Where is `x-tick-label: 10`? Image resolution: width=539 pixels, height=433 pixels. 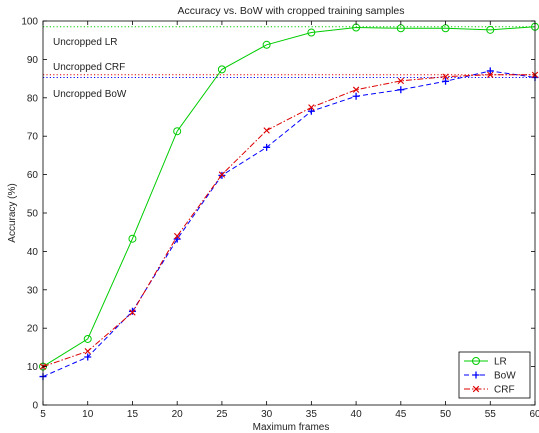
x-tick-label: 10 is located at coordinates (88, 414).